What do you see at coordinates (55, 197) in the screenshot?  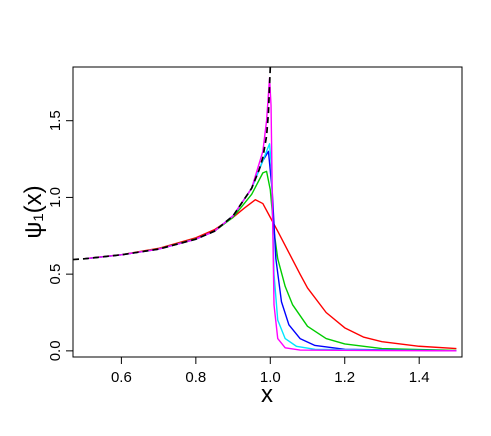 I see `y-tick-label: 1.0` at bounding box center [55, 197].